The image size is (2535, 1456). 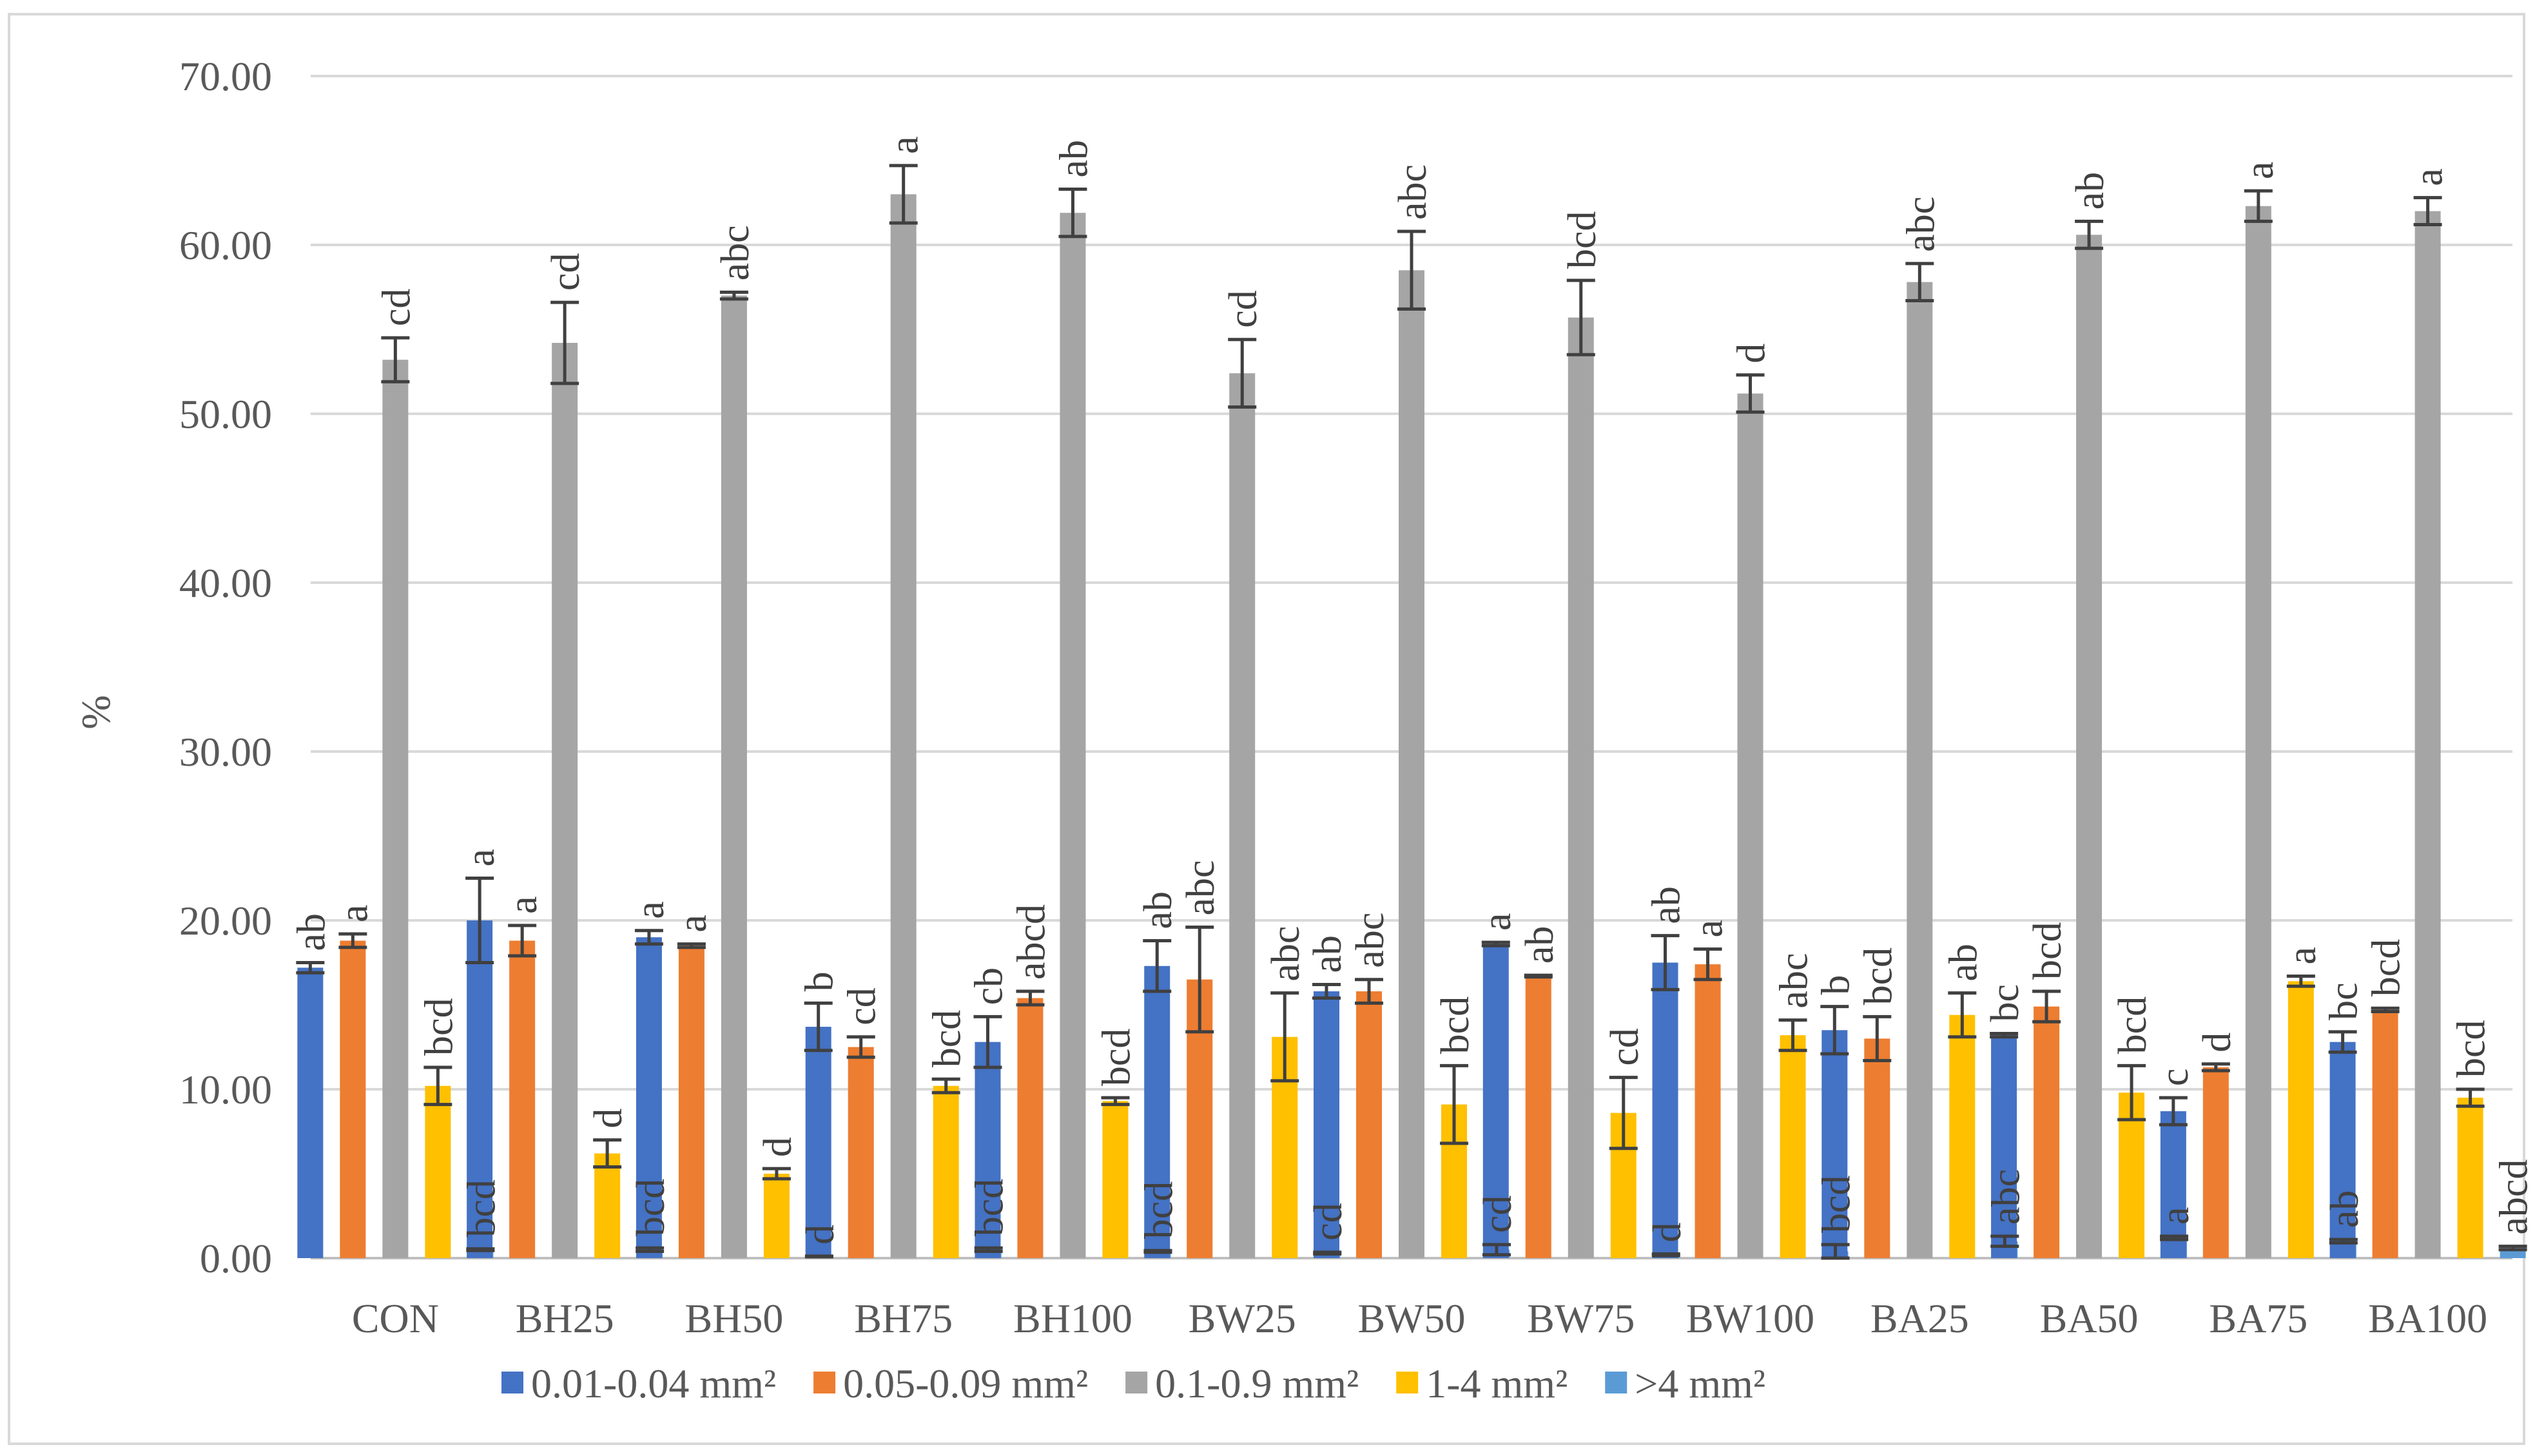 What do you see at coordinates (1073, 1318) in the screenshot?
I see `x-tick-label: BH100` at bounding box center [1073, 1318].